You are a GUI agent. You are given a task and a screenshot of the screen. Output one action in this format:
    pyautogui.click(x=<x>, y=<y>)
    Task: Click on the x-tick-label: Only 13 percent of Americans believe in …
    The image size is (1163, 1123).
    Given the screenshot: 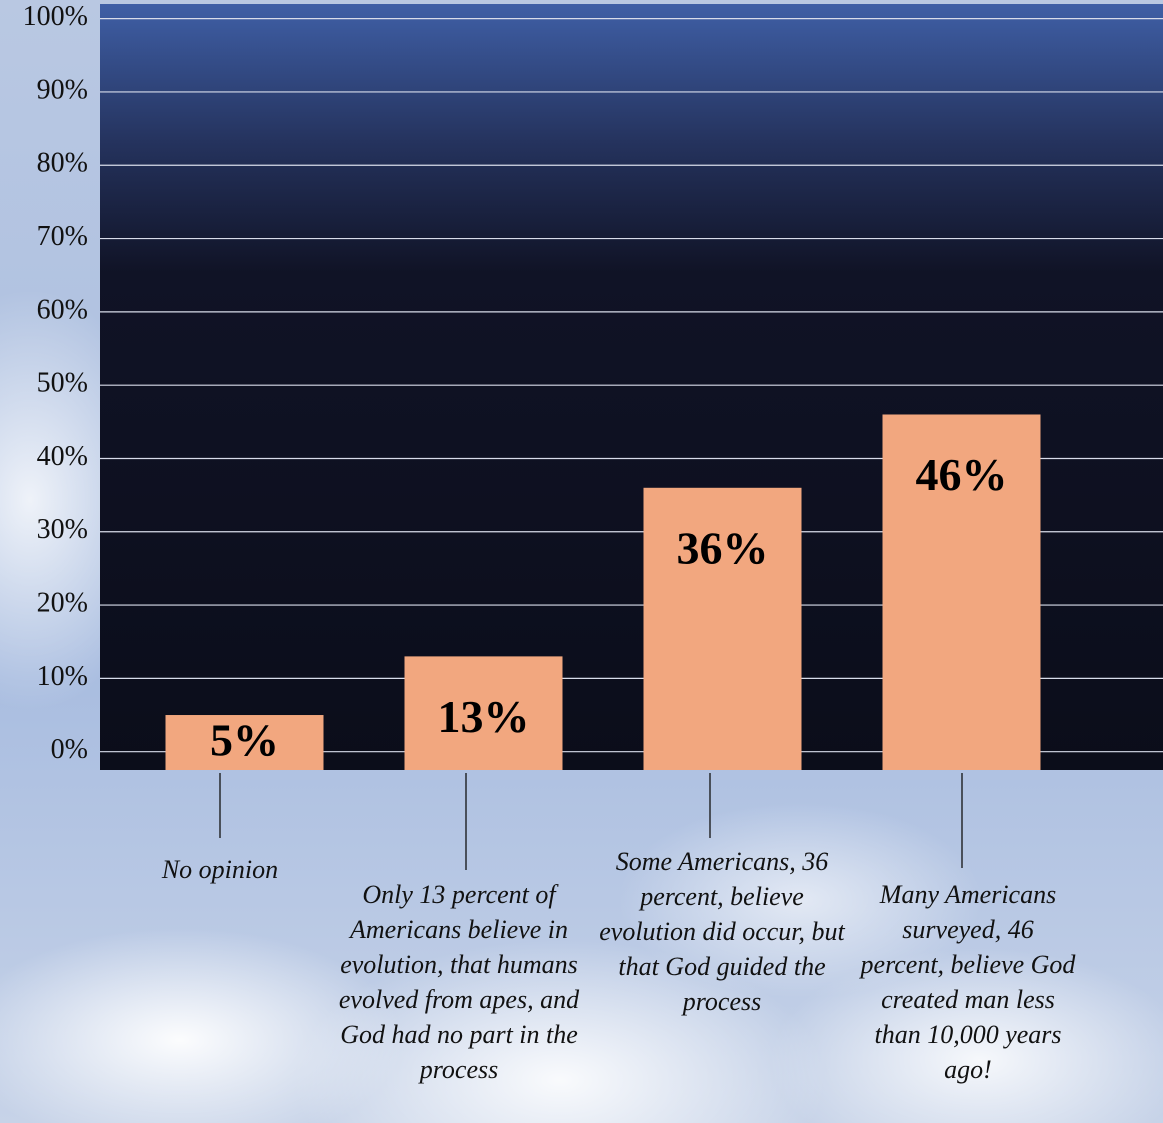 What is the action you would take?
    pyautogui.click(x=459, y=982)
    